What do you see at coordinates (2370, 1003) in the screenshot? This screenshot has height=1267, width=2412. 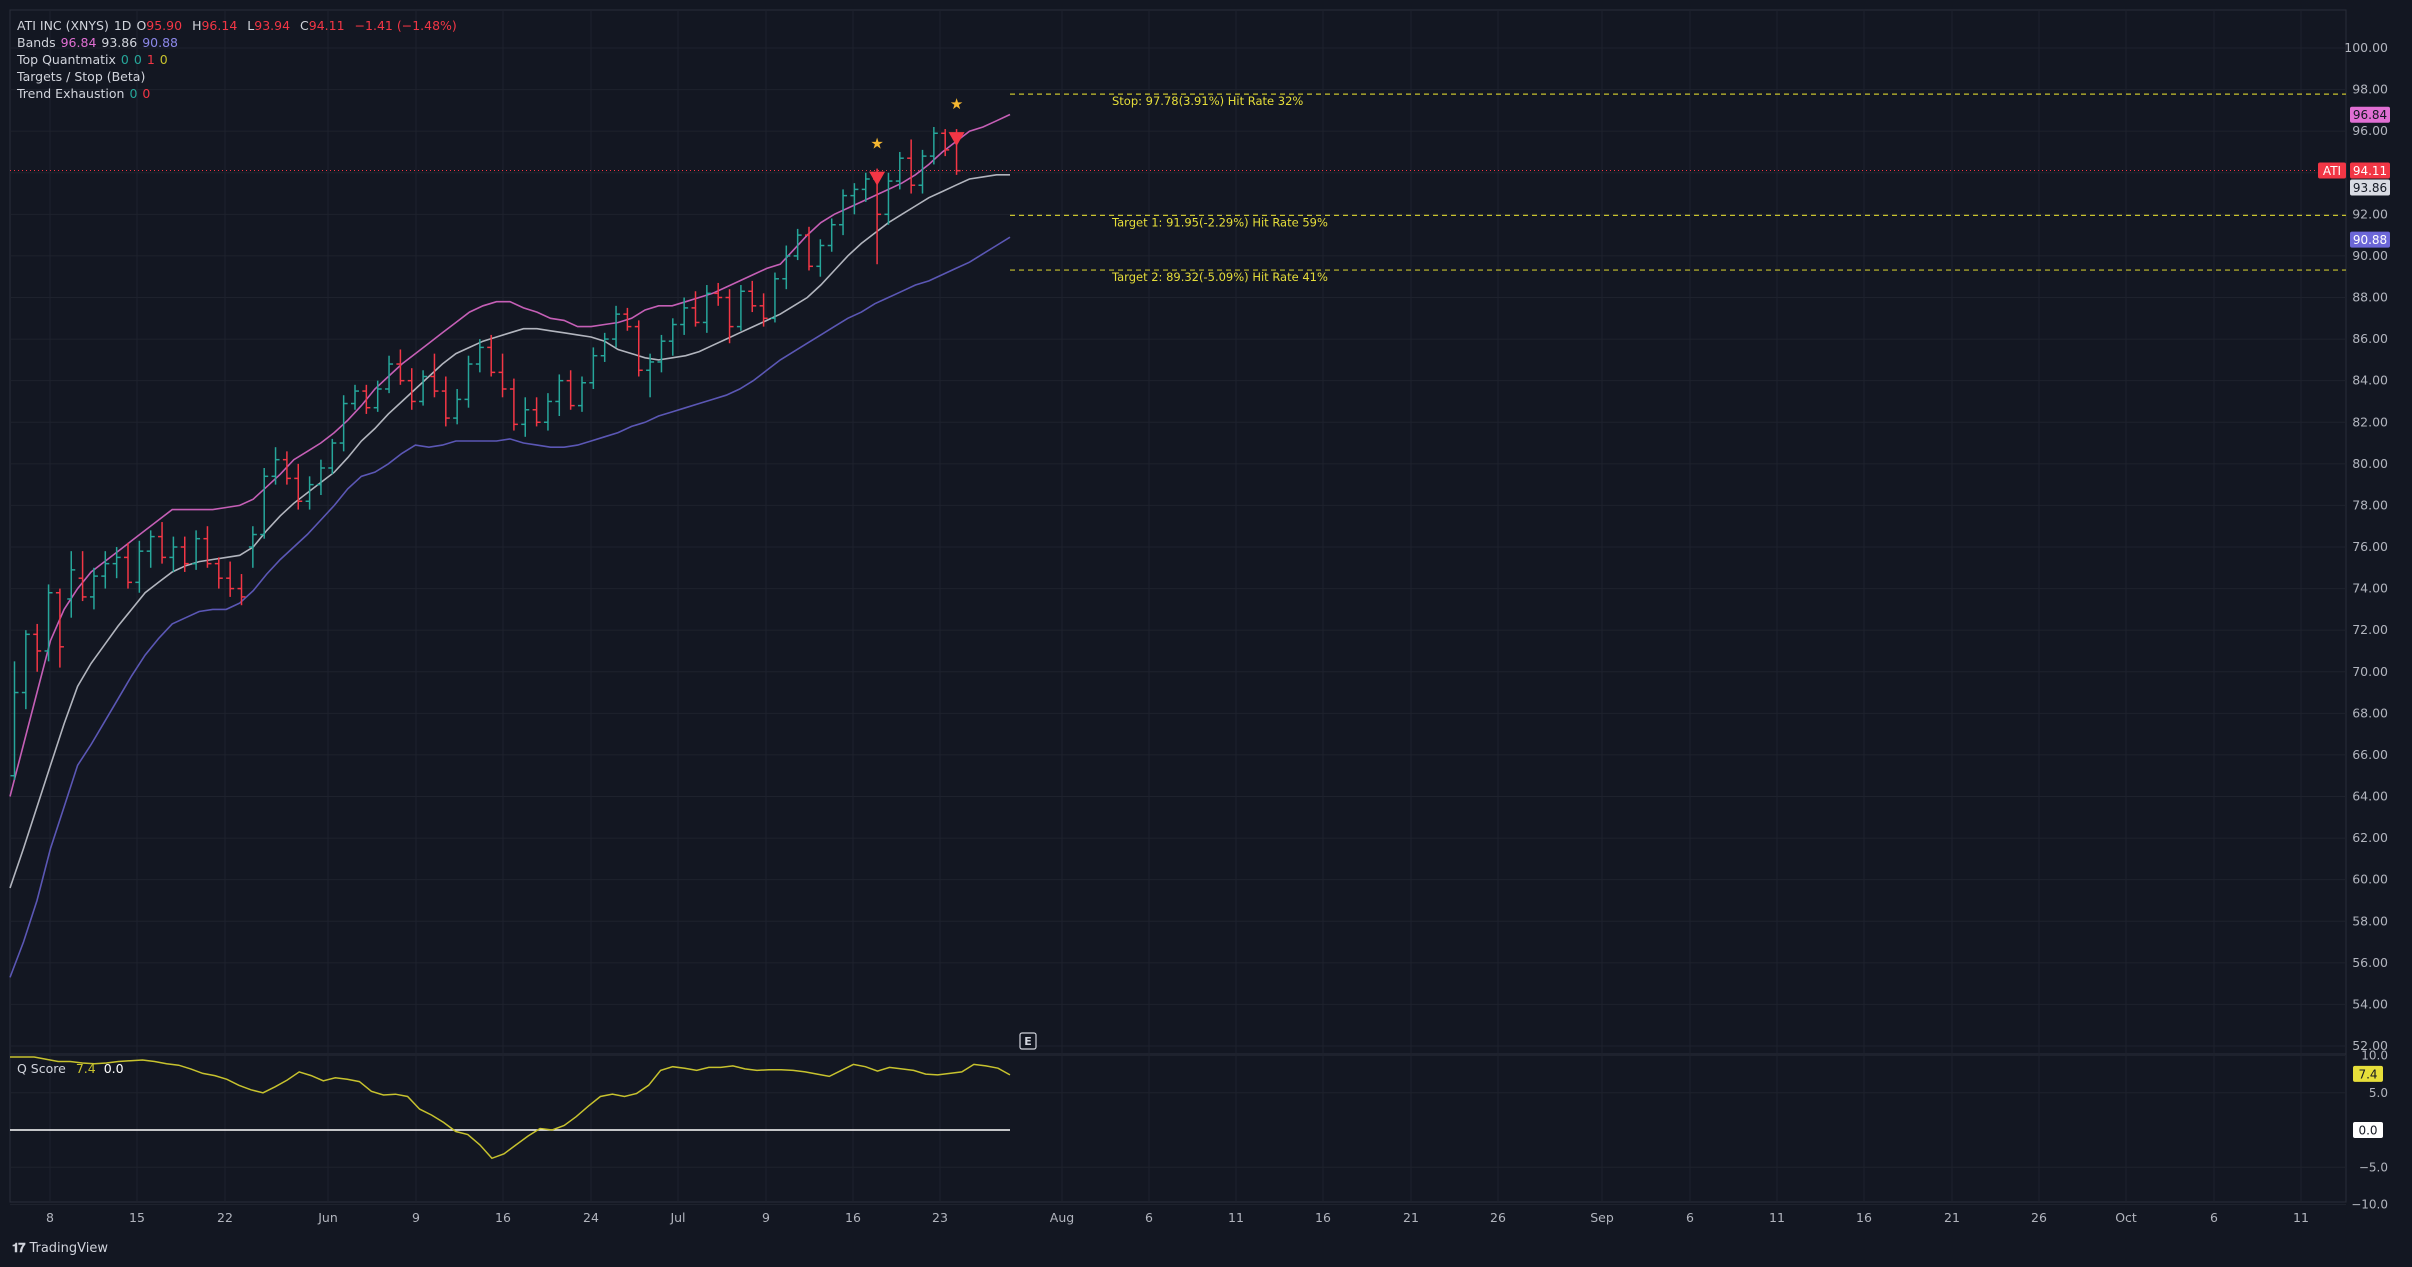 I see `price-tick-label: 54.00` at bounding box center [2370, 1003].